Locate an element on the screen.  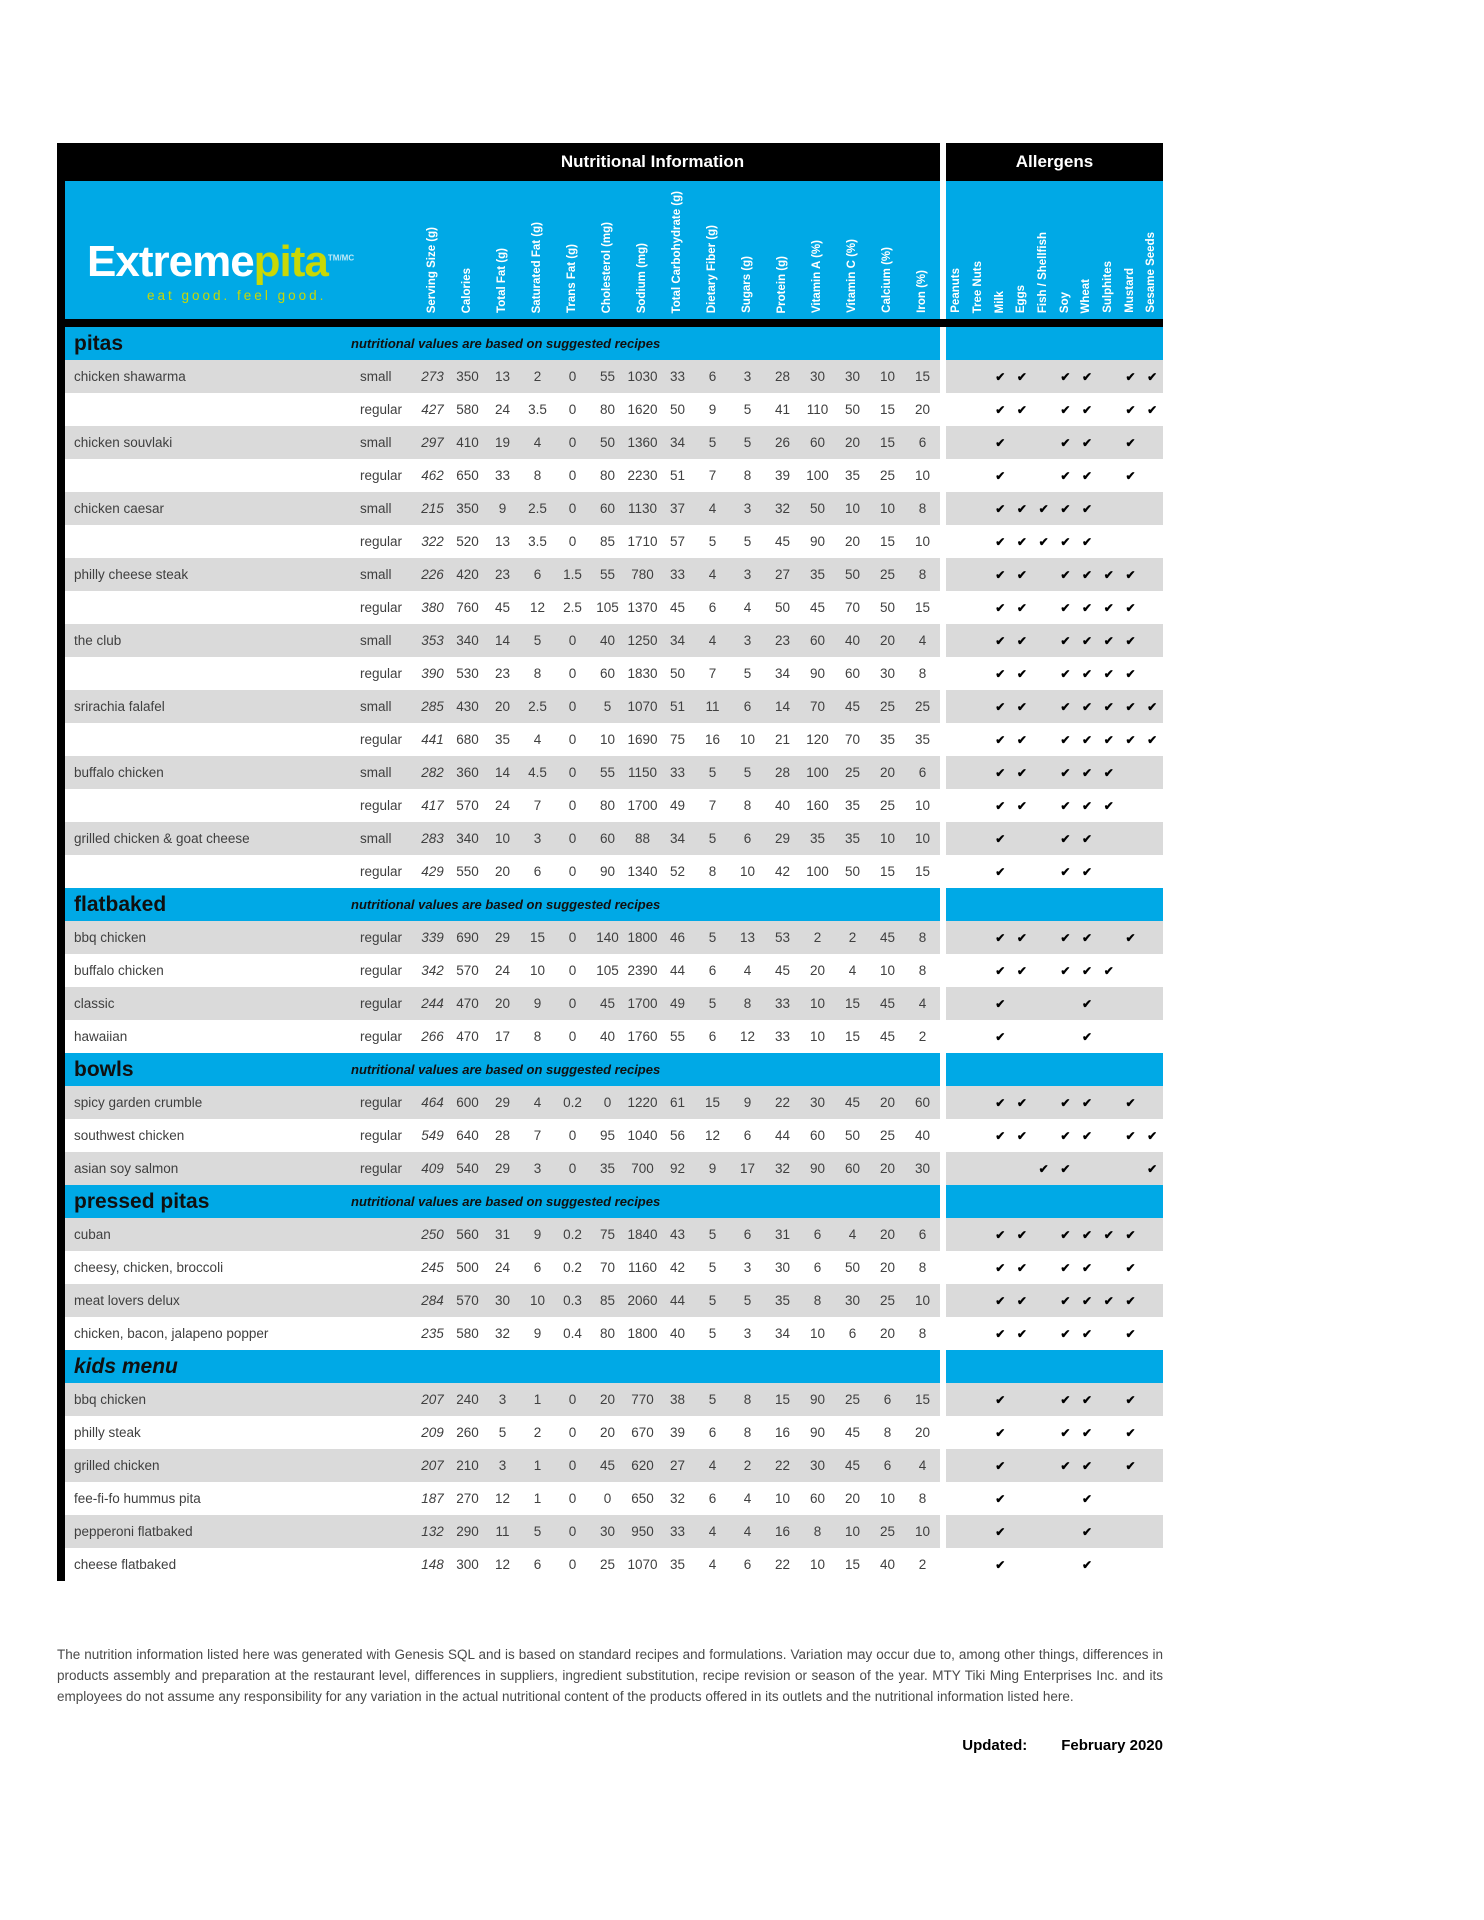
column-label: Trans Fat (g) is located at coordinates (571, 278).